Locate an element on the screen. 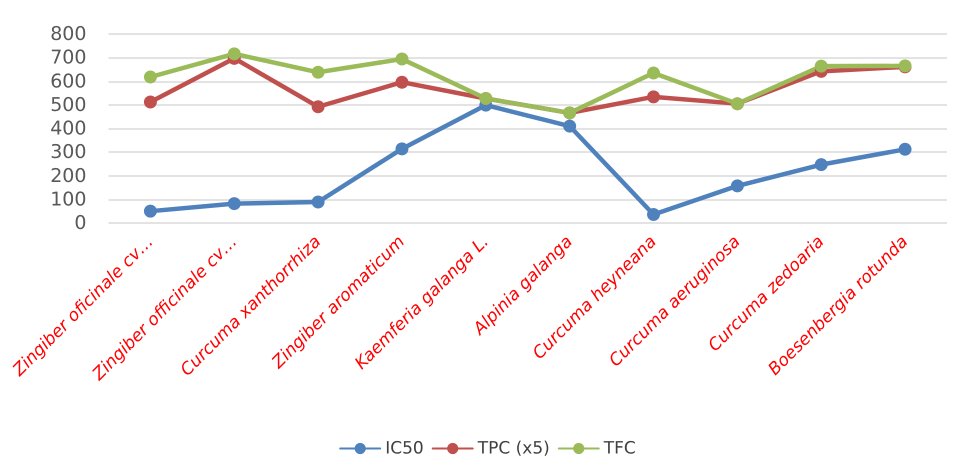 This screenshot has height=470, width=975. legend-label: TPC (x5) is located at coordinates (513, 448).